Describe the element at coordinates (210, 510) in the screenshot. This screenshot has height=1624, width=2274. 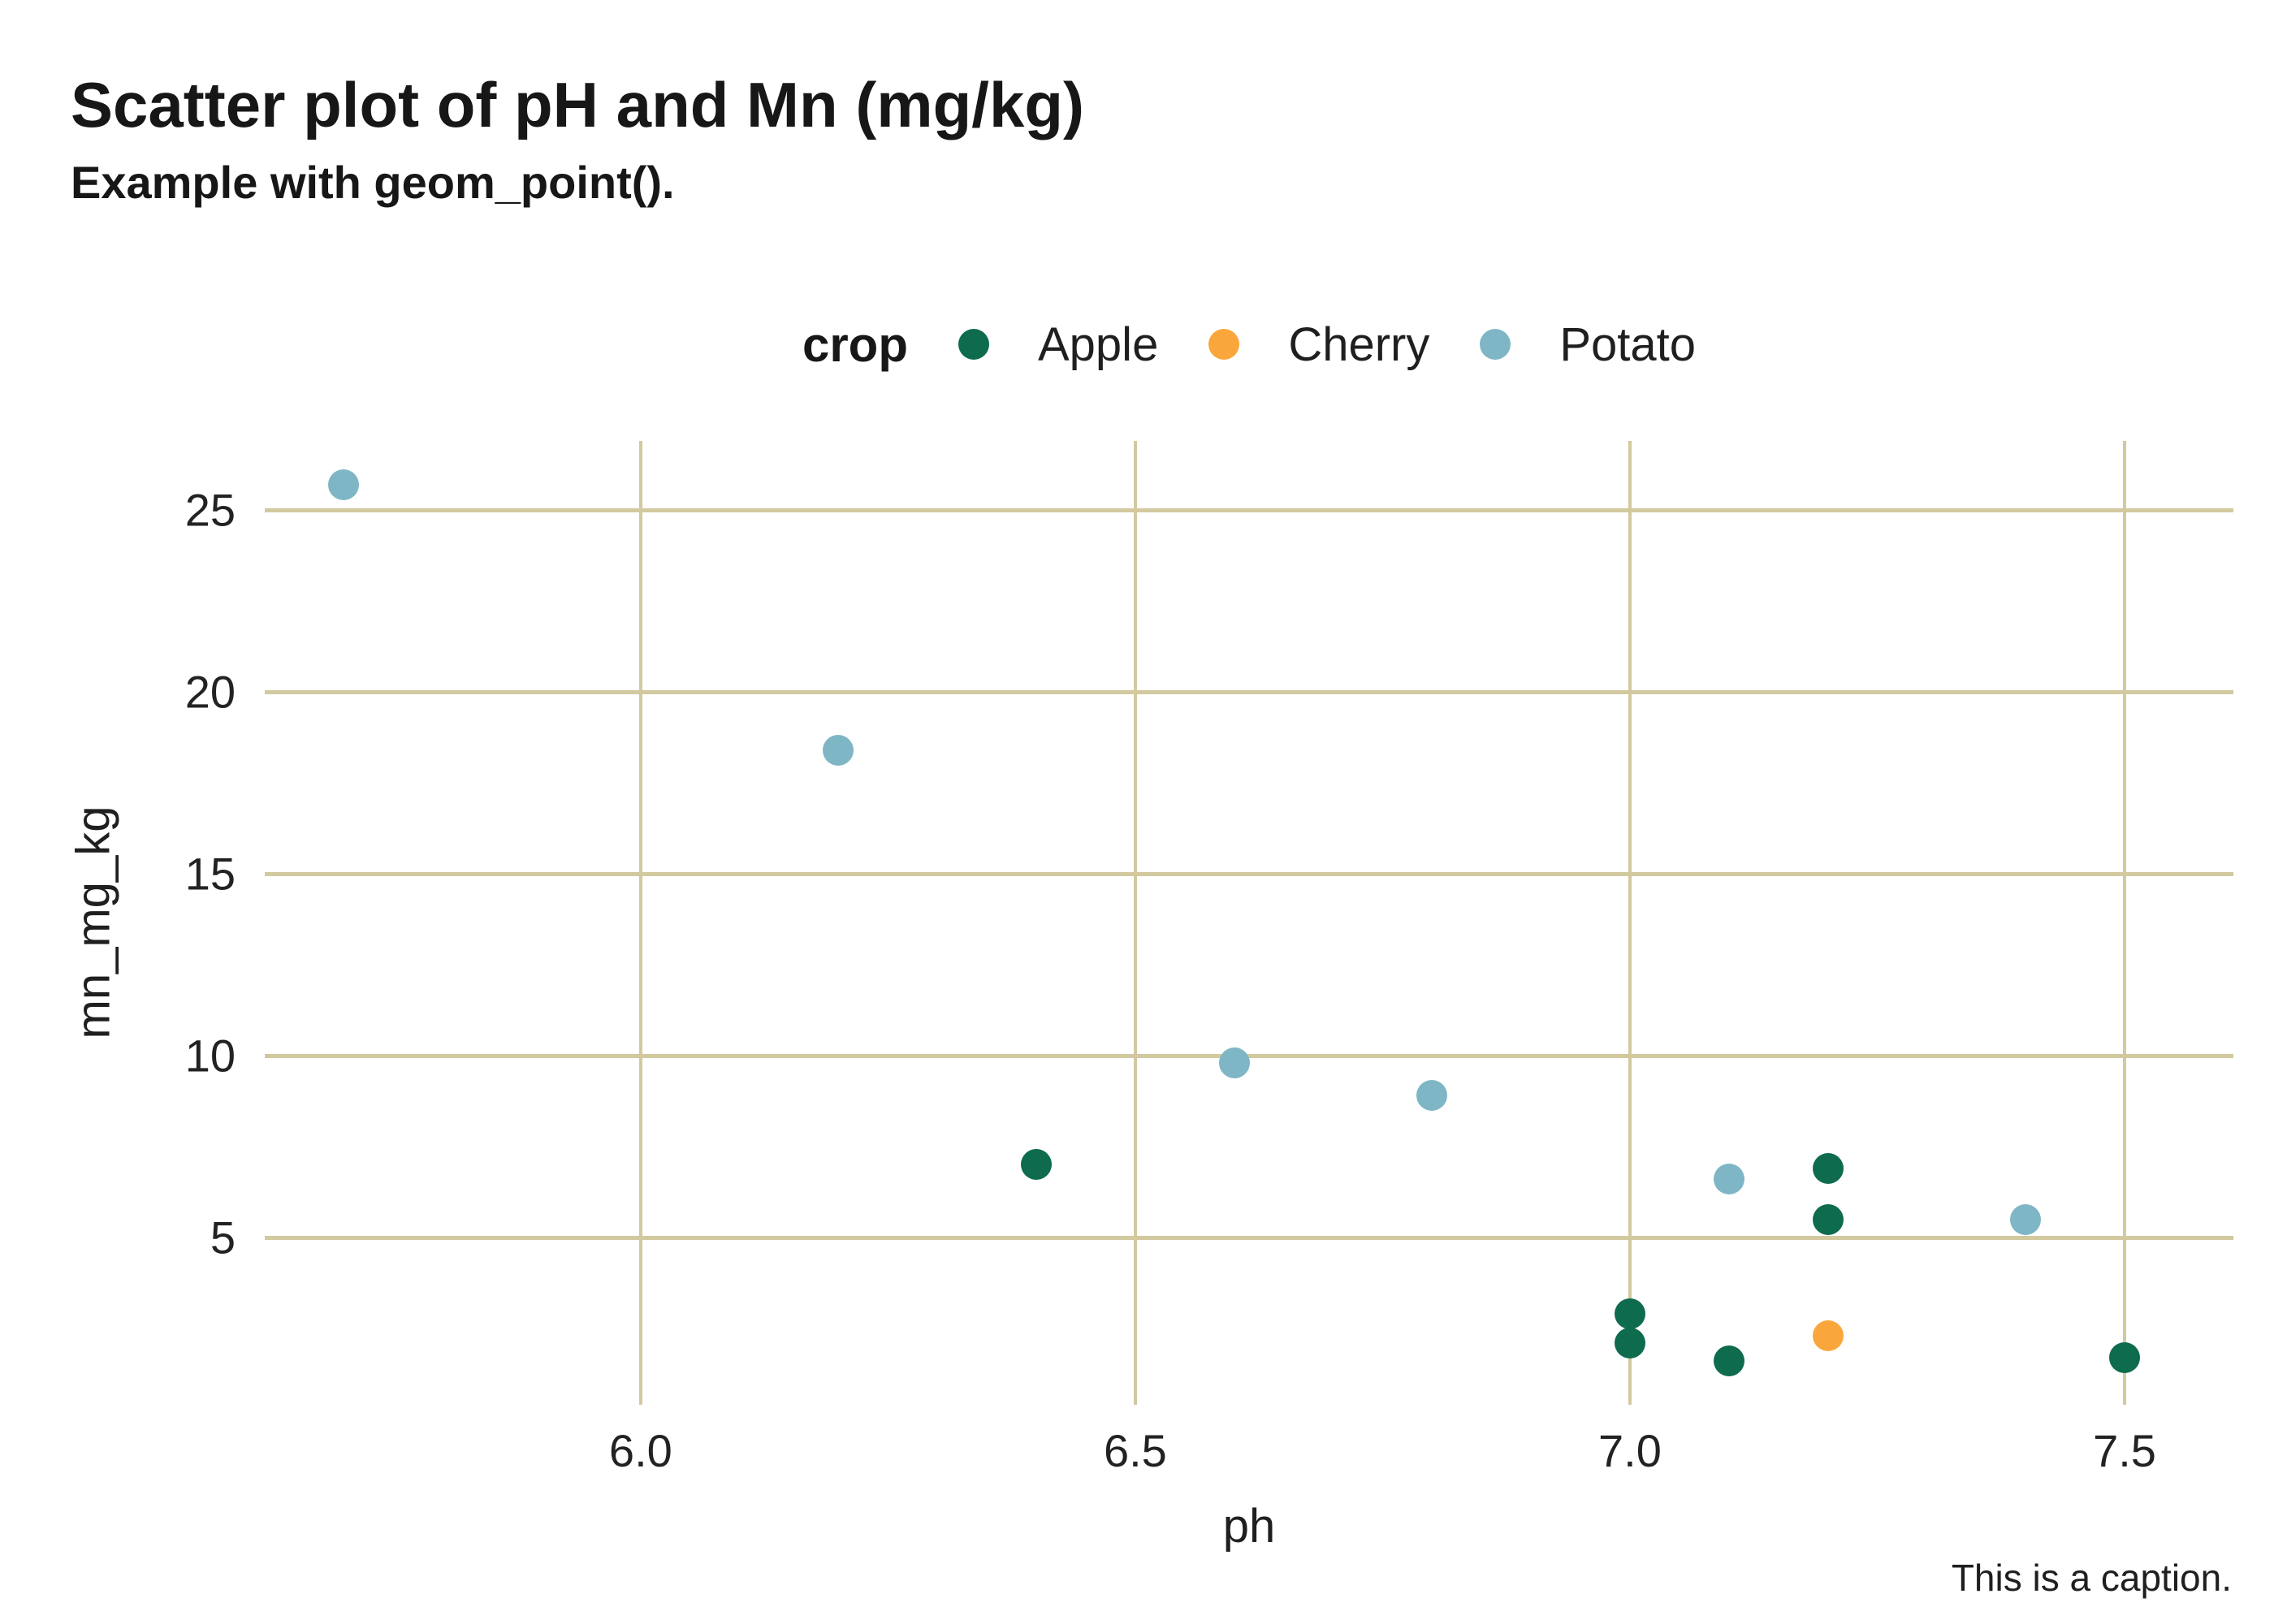
I see `y-tick-label: 25` at that location.